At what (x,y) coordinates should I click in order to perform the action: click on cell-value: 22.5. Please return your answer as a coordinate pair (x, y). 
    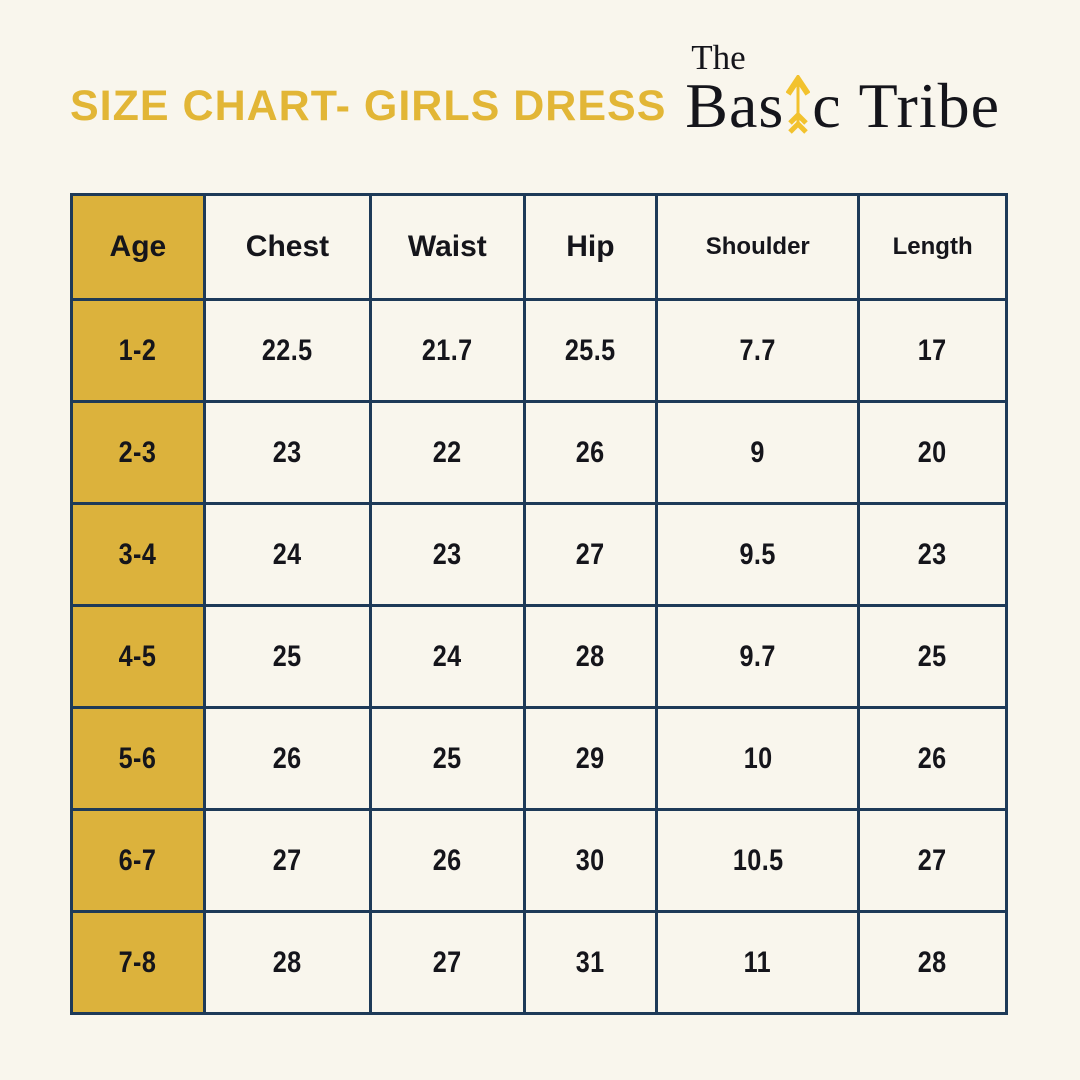
    Looking at the image, I should click on (287, 350).